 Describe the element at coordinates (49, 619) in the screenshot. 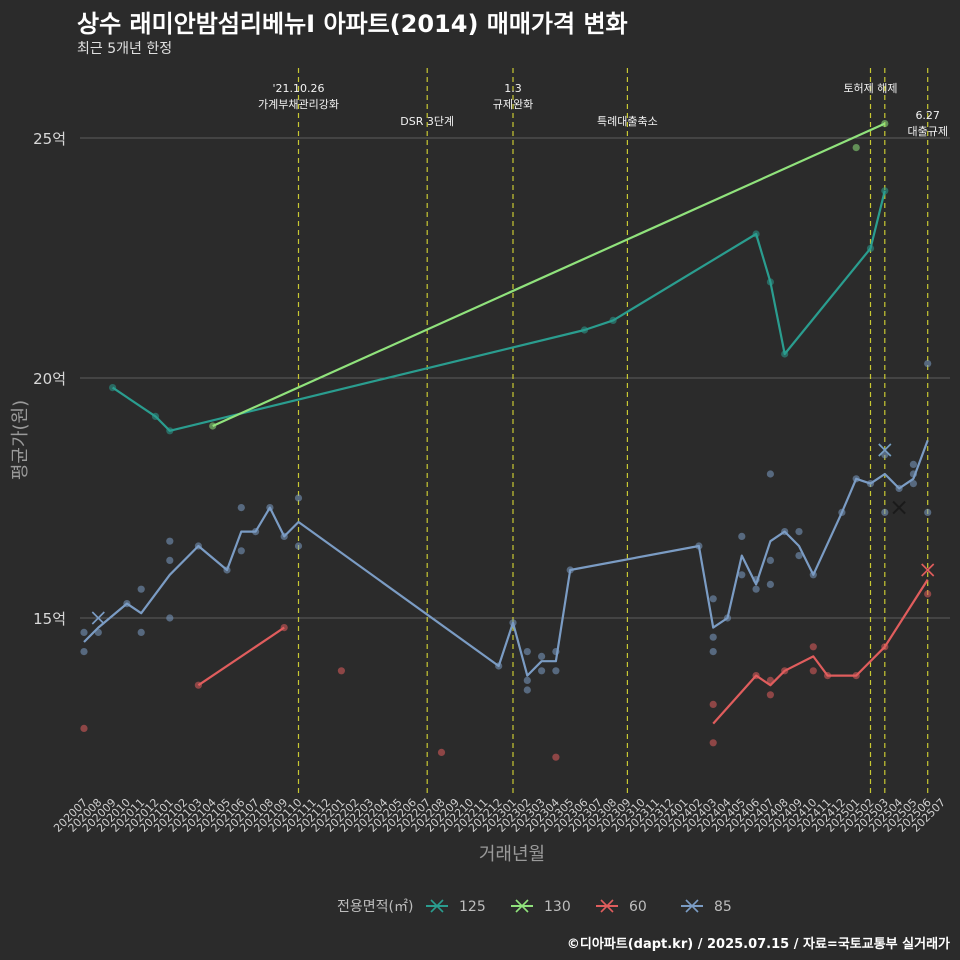

I see `y-tick-label: 15억` at that location.